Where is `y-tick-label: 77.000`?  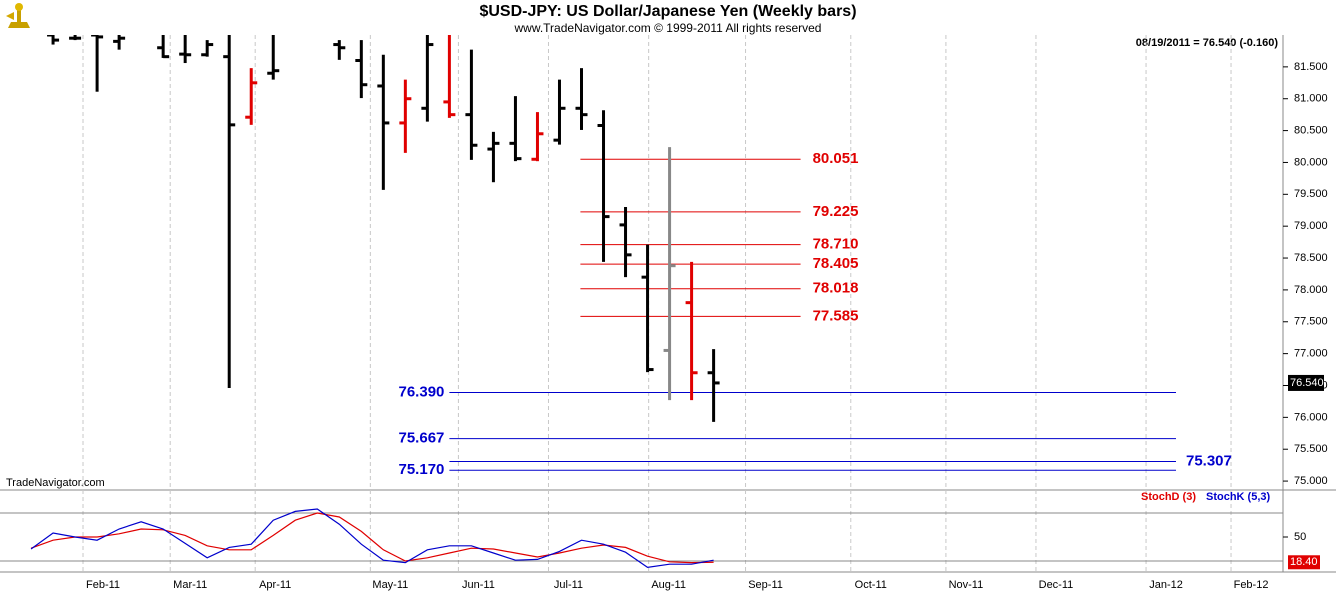 y-tick-label: 77.000 is located at coordinates (1311, 354).